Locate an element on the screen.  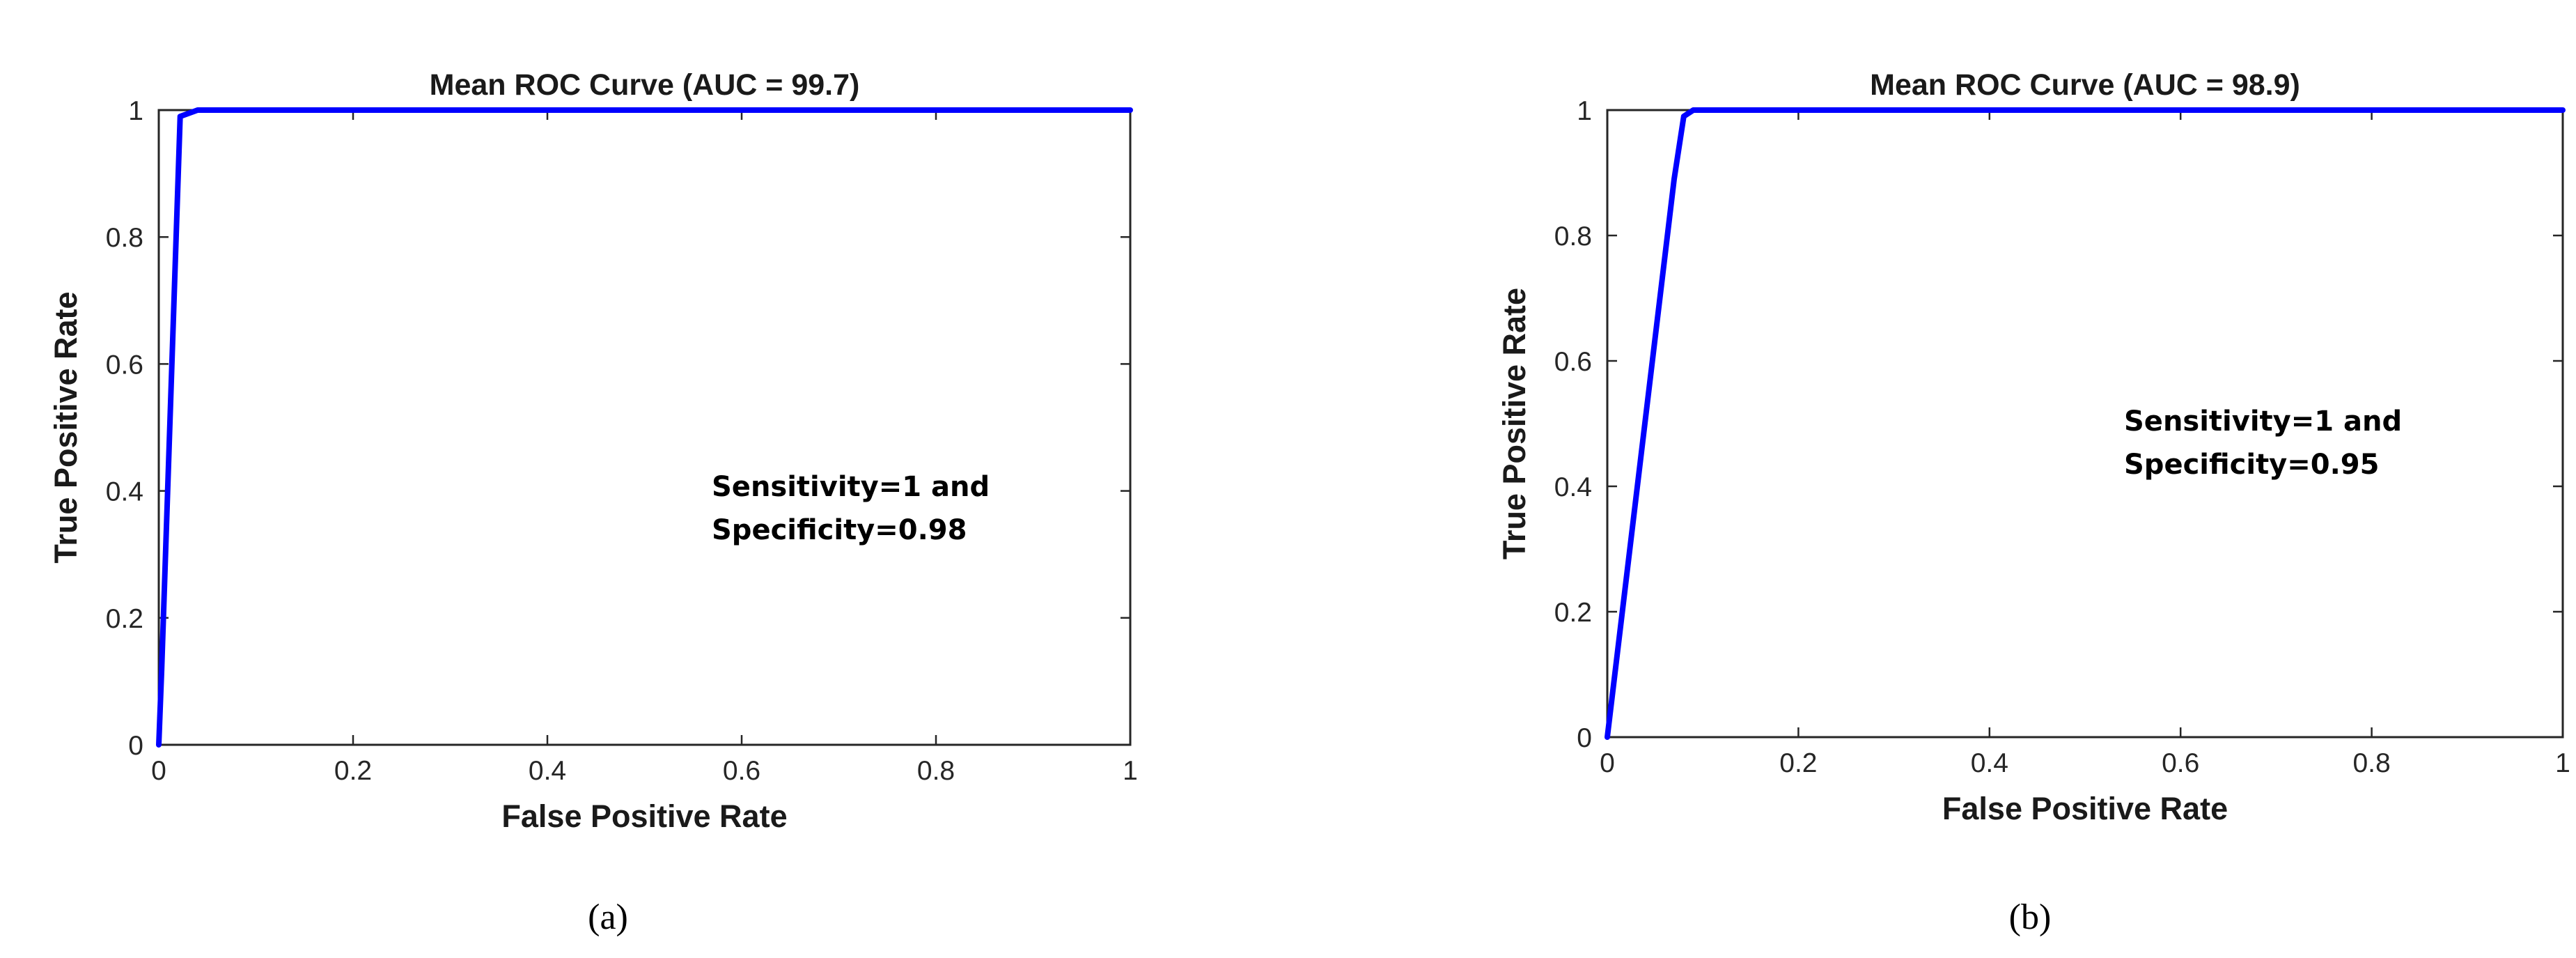
annotation-line: Specificity=0.95 is located at coordinates (2251, 465).